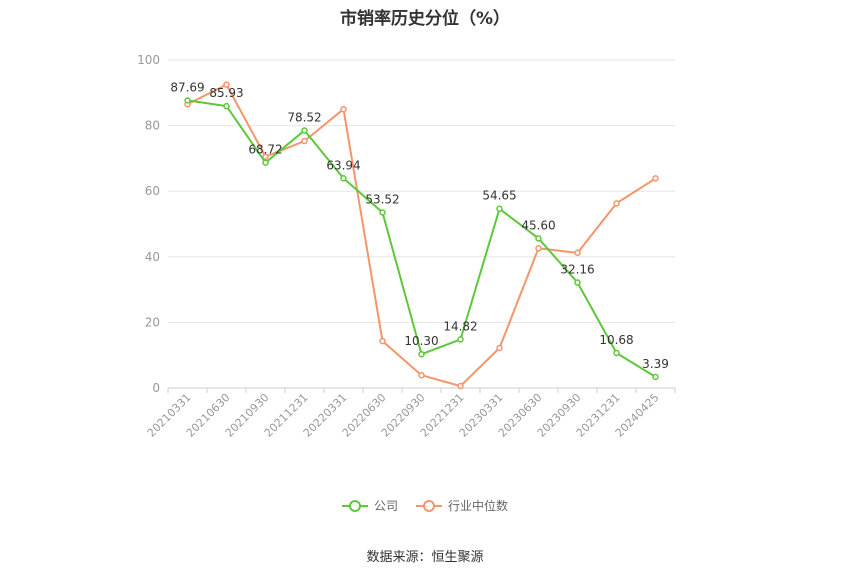  Describe the element at coordinates (478, 506) in the screenshot. I see `legend-label-industry-median: 行业中位数` at that location.